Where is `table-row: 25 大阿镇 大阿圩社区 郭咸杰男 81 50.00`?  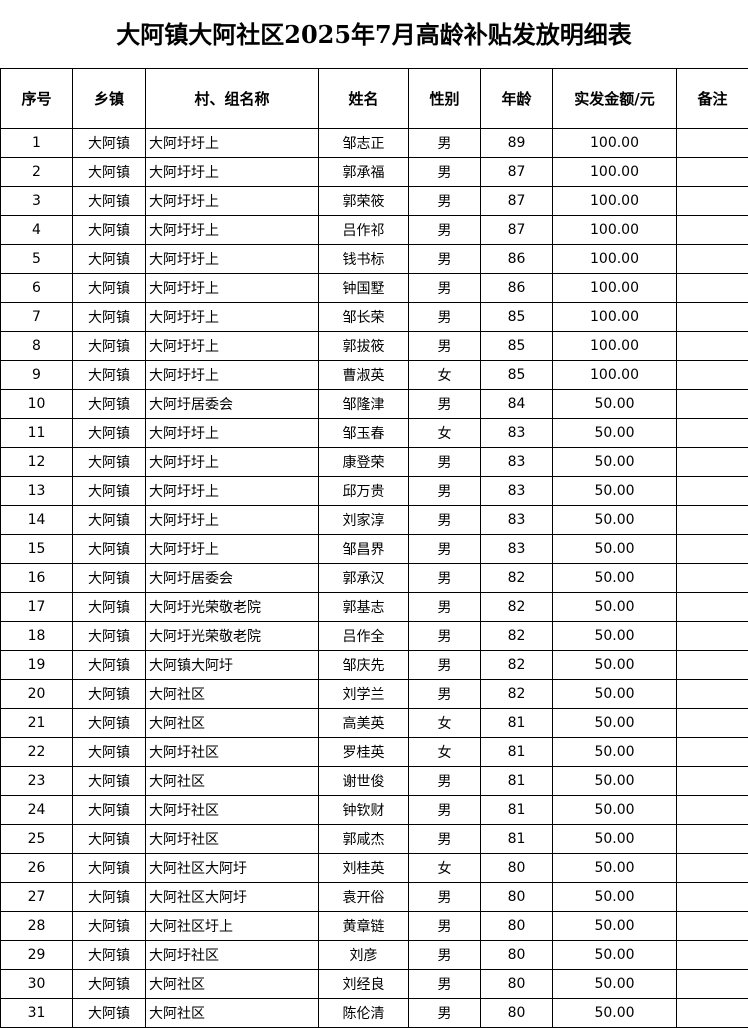 table-row: 25 大阿镇 大阿圩社区 郭咸杰男 81 50.00 is located at coordinates (374, 839).